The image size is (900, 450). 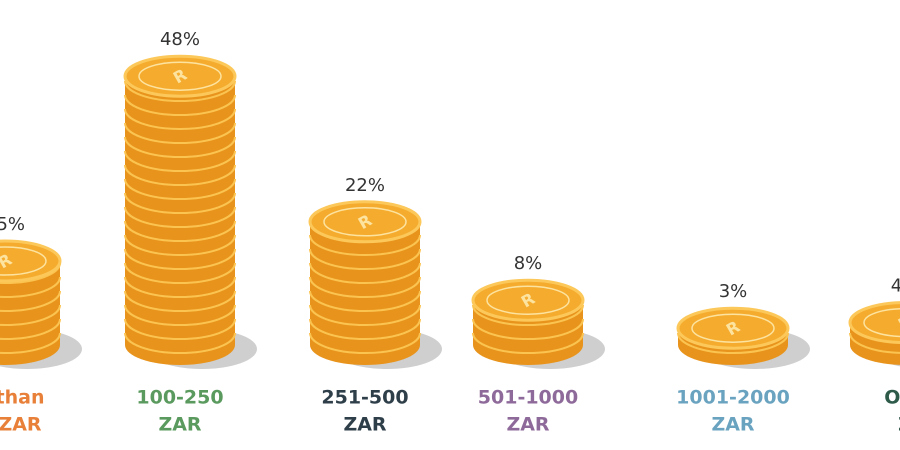 I want to click on value-label: 8%, so click(x=528, y=263).